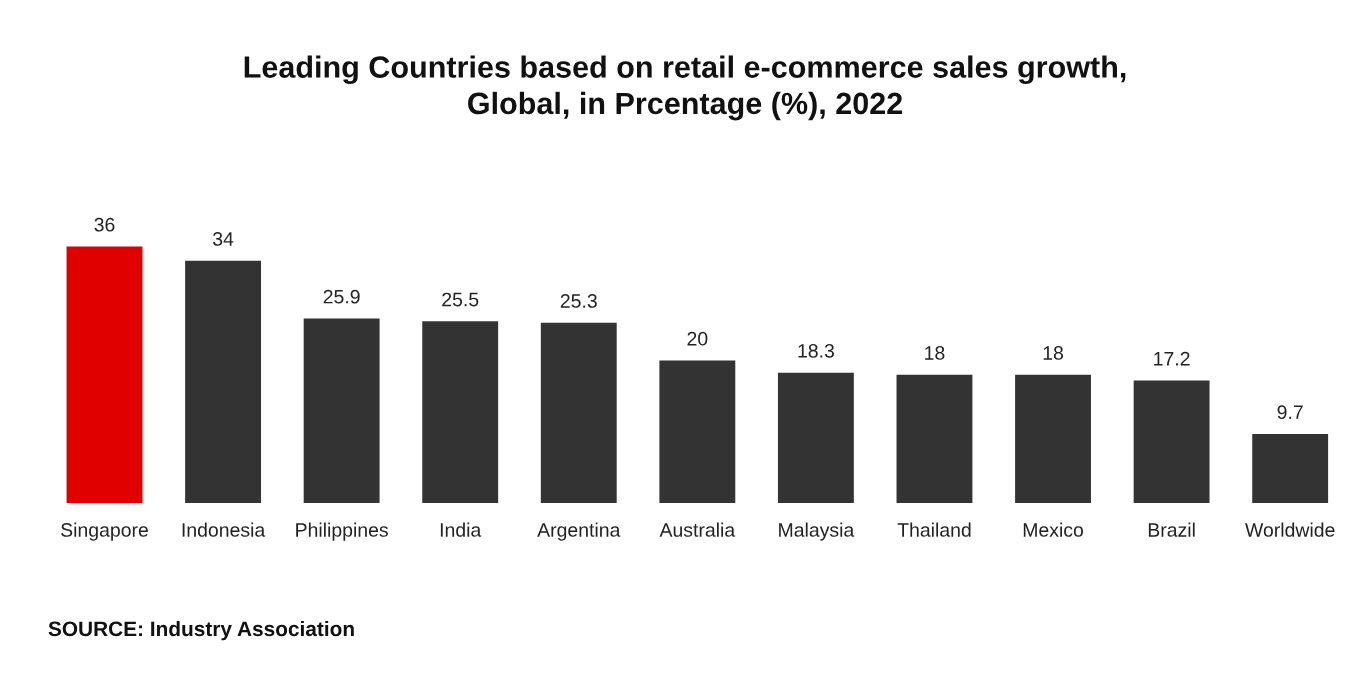 This screenshot has height=693, width=1370. I want to click on x-tick-label: Singapore, so click(104, 531).